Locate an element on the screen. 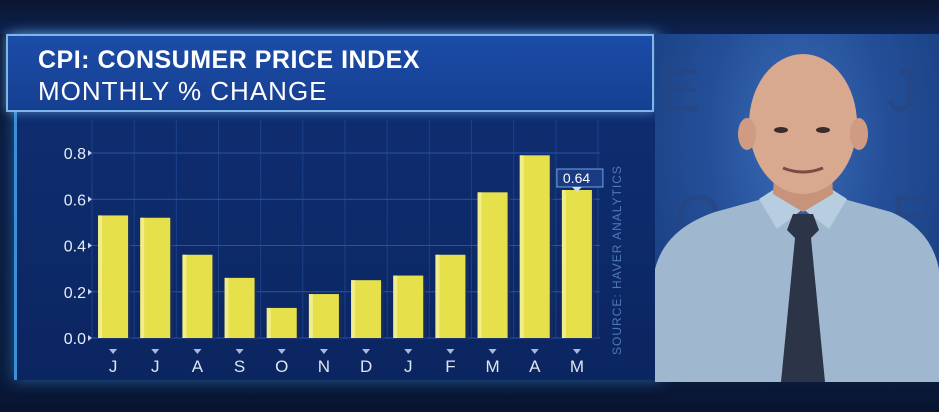 Image resolution: width=939 pixels, height=412 pixels. y-tick-label: 0.8 is located at coordinates (75, 154).